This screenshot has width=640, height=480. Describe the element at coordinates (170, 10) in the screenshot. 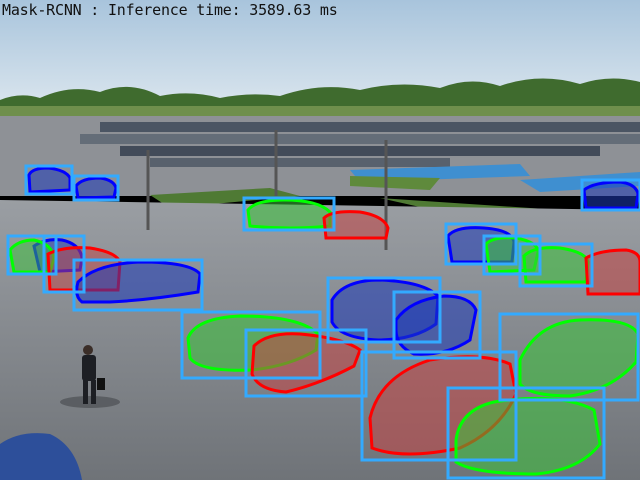

I see `inference-time-label: Mask-RCNN : Inference time: 3589.63 ms` at that location.